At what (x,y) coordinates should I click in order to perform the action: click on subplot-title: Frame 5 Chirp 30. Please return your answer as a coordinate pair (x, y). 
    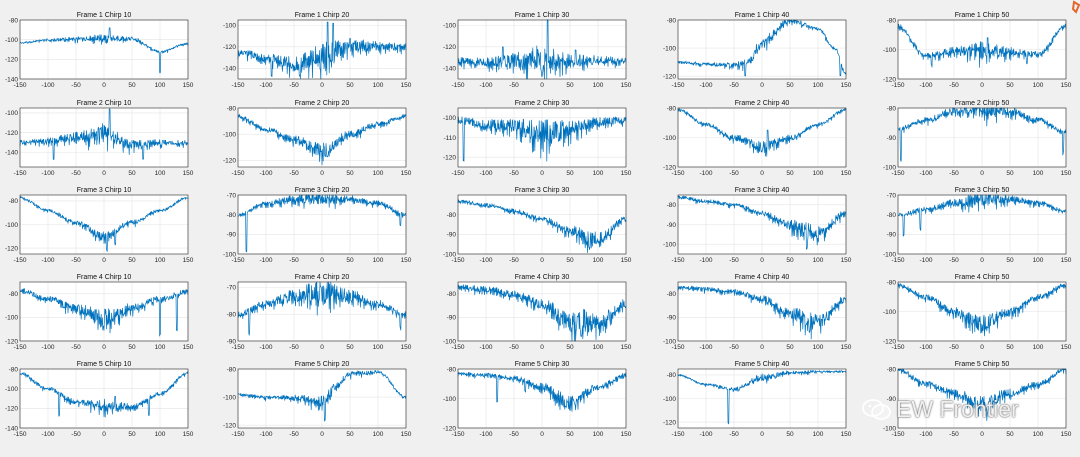
    Looking at the image, I should click on (542, 364).